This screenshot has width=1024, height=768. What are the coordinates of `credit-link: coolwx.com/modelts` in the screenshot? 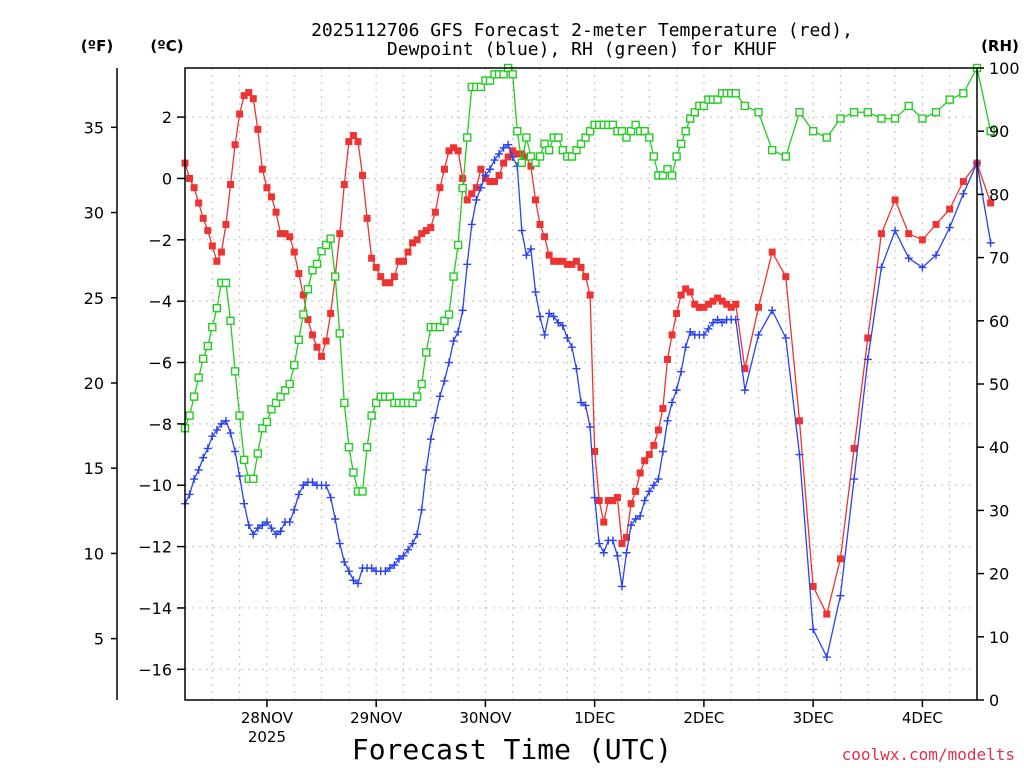 It's located at (928, 754).